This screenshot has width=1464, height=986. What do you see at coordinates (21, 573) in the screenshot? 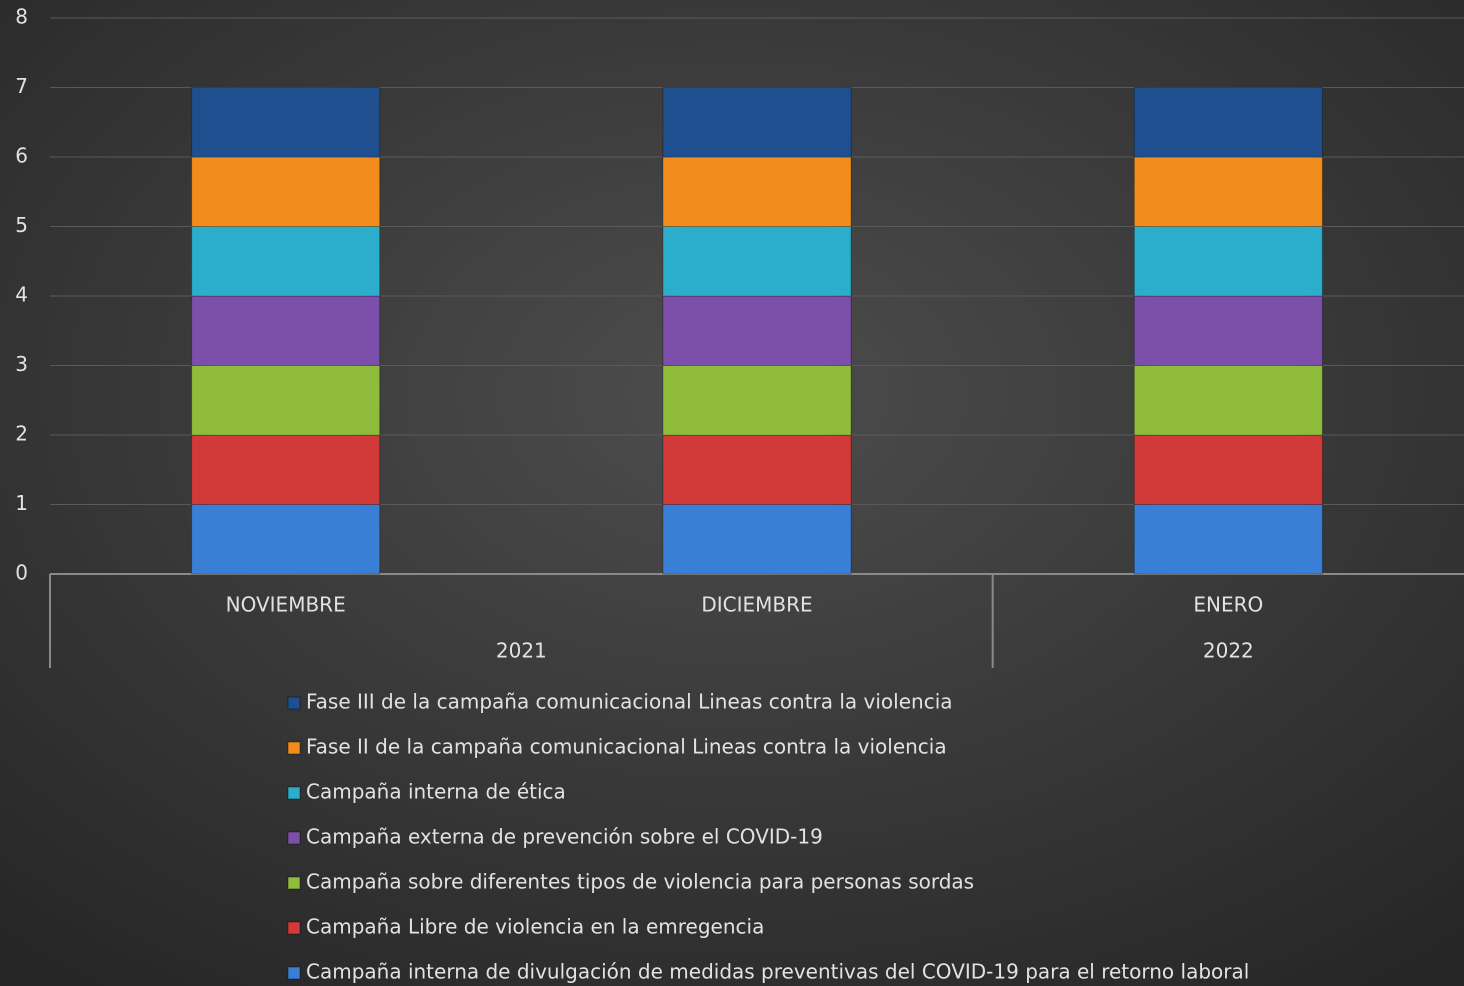
I see `y-tick-label: 0` at bounding box center [21, 573].